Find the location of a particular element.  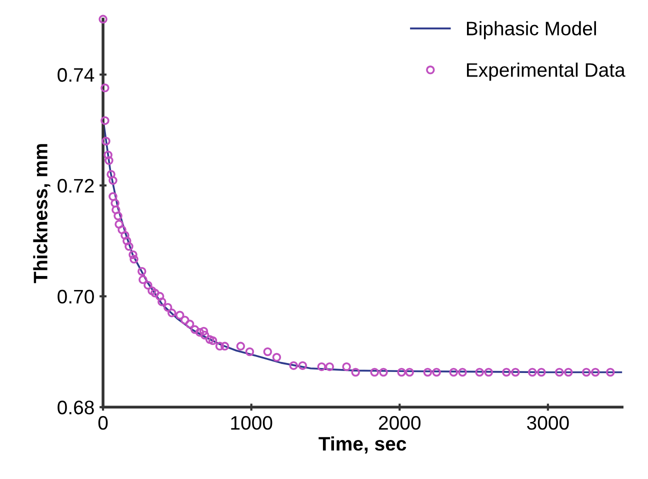

legend-label: Experimental Data is located at coordinates (546, 71).